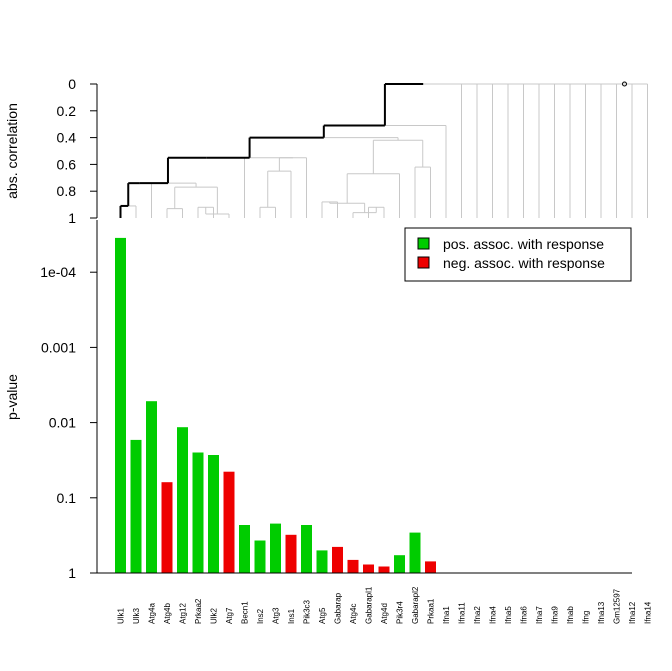 The image size is (672, 671). I want to click on bar-y-tick-label: 0.001, so click(58, 347).